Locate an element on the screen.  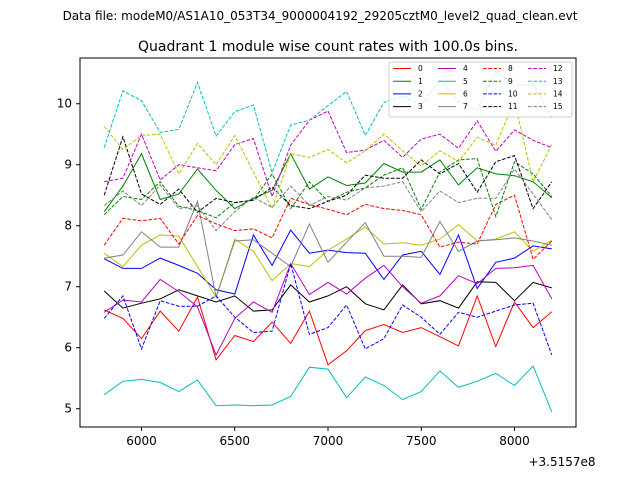
y-tick-label: 10 is located at coordinates (64, 104).